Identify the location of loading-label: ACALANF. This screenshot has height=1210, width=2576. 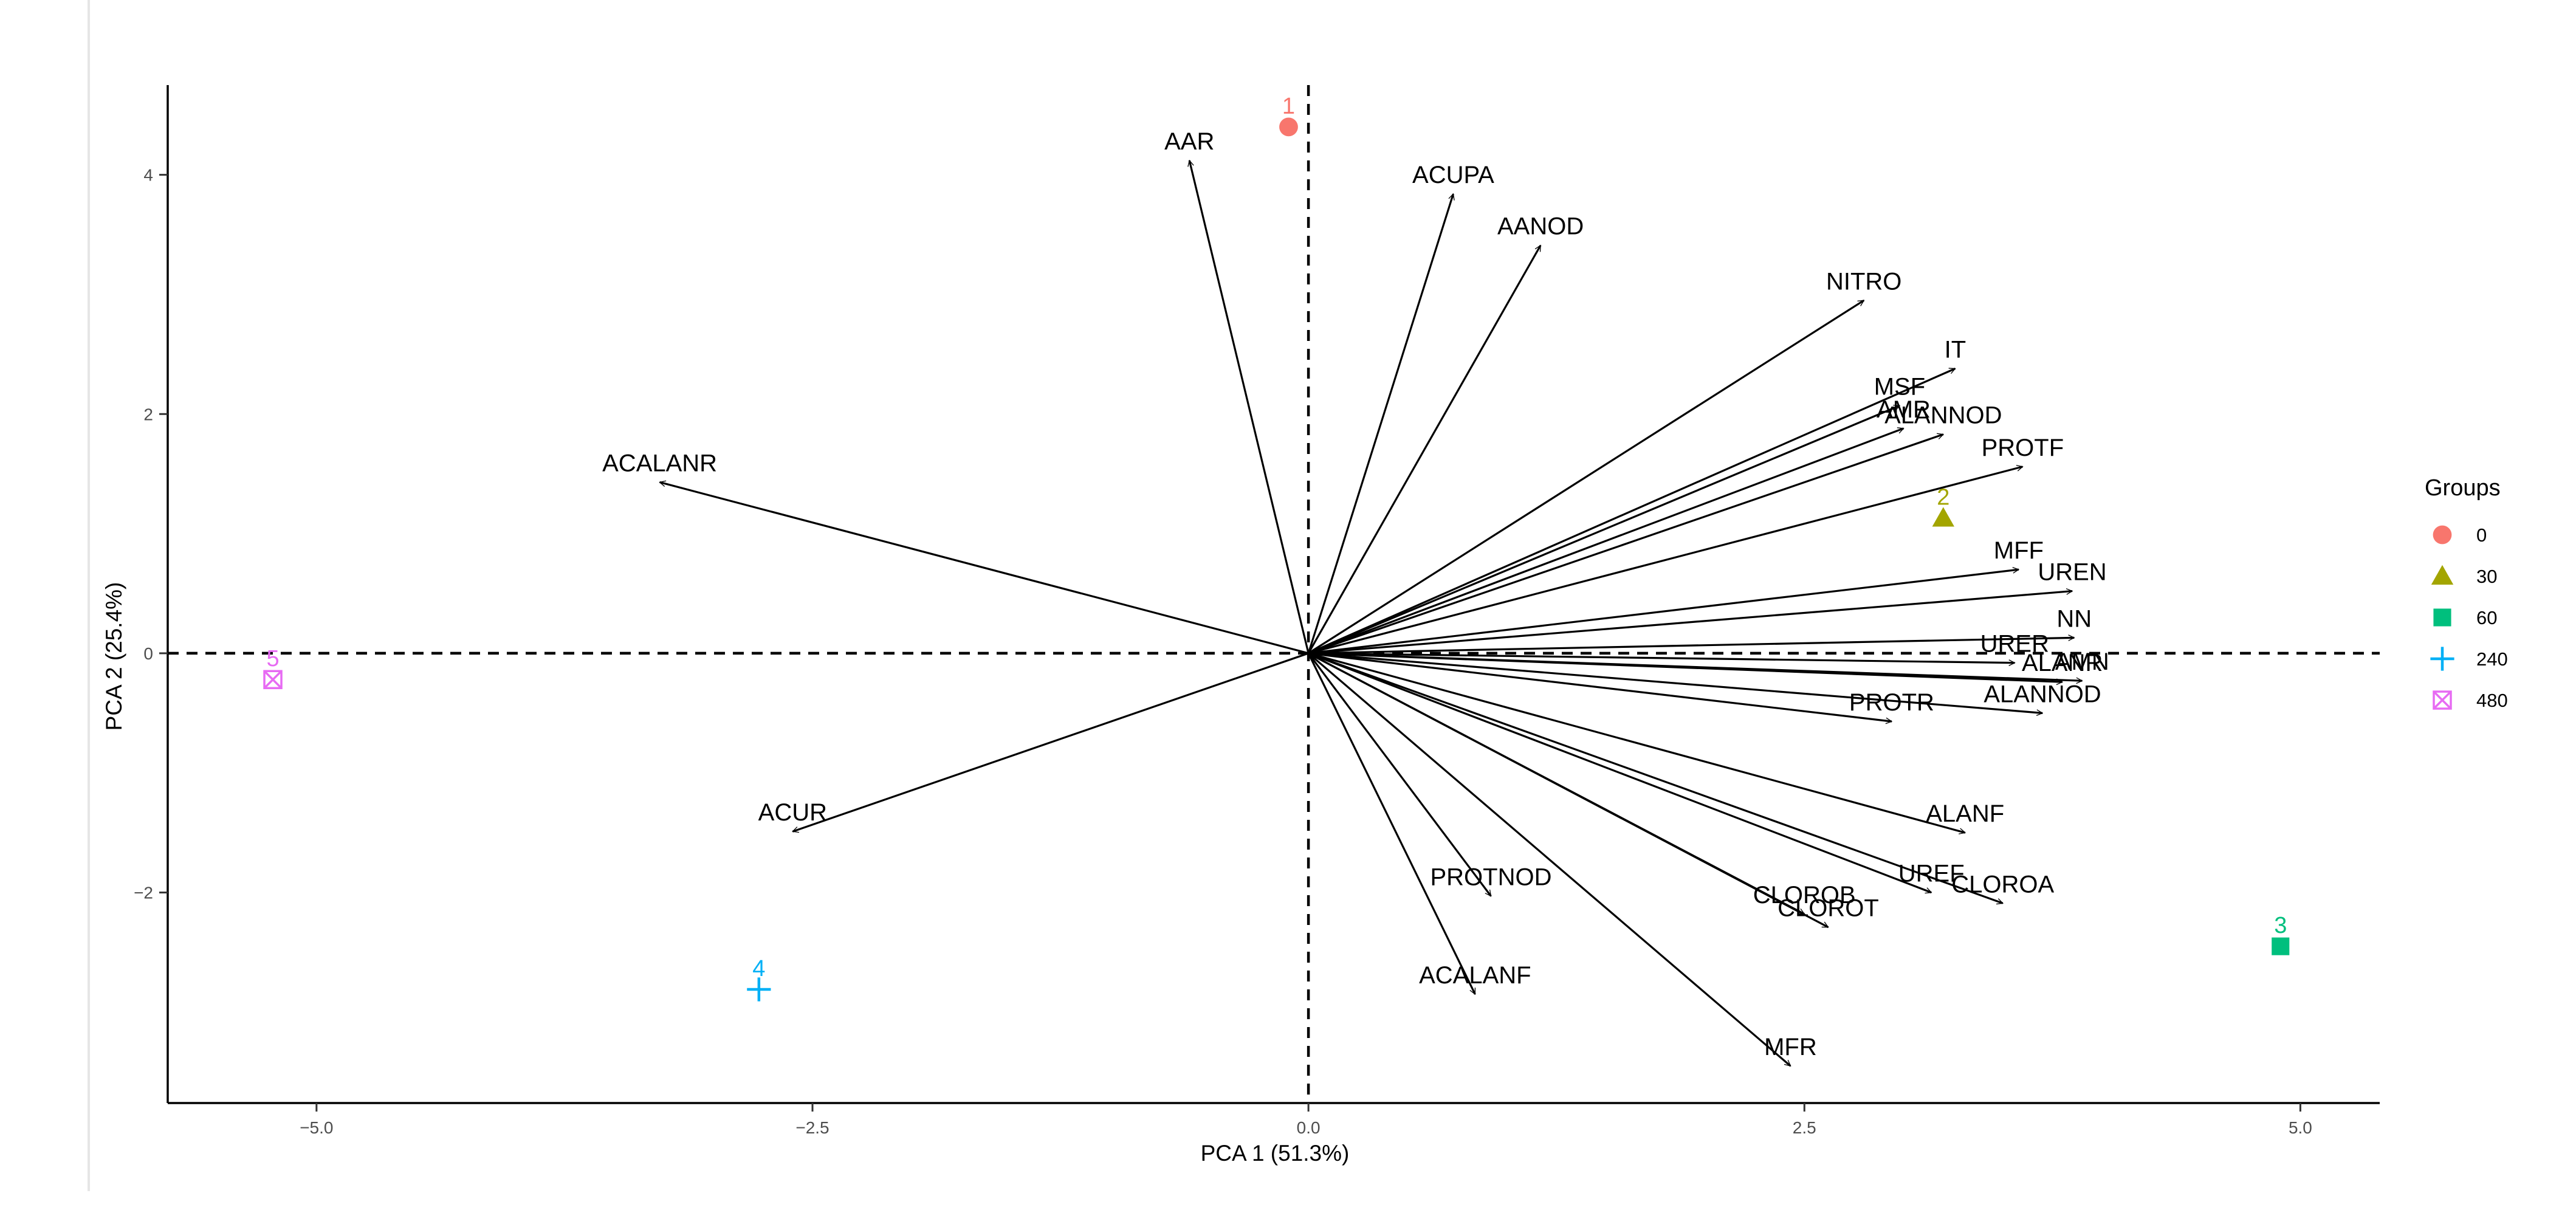
(1475, 976).